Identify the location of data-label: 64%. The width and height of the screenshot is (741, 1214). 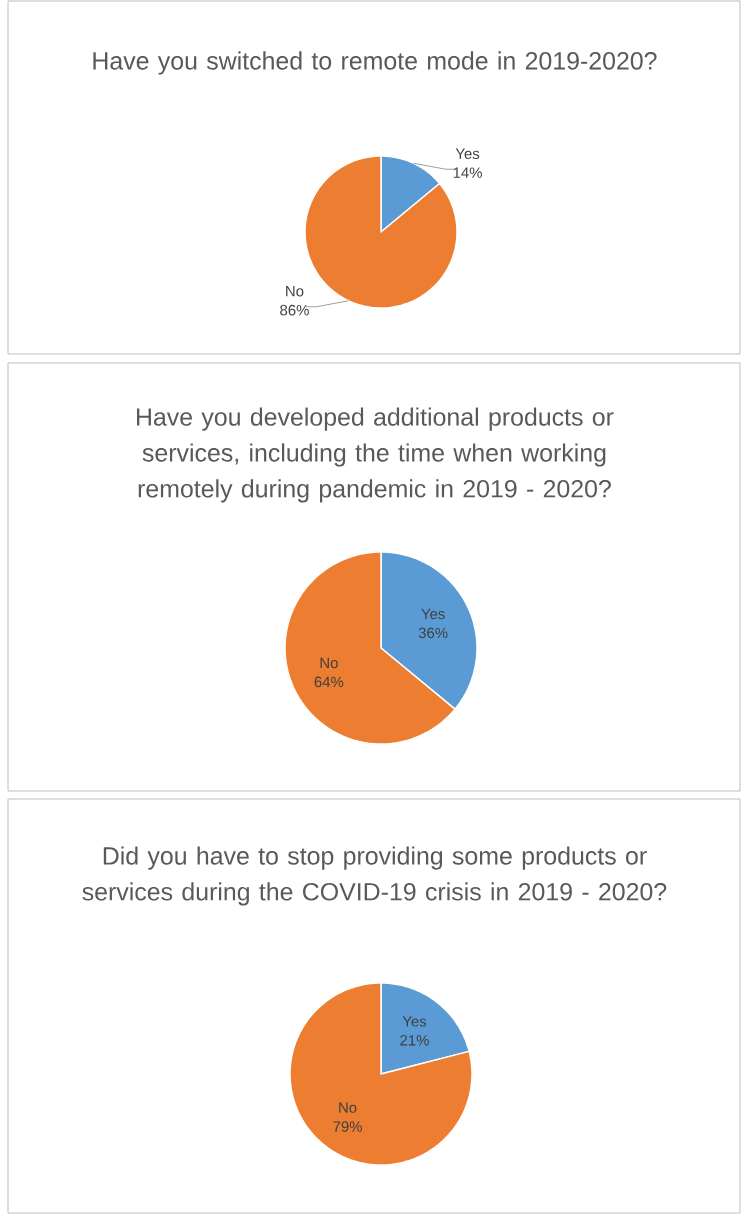
(329, 682).